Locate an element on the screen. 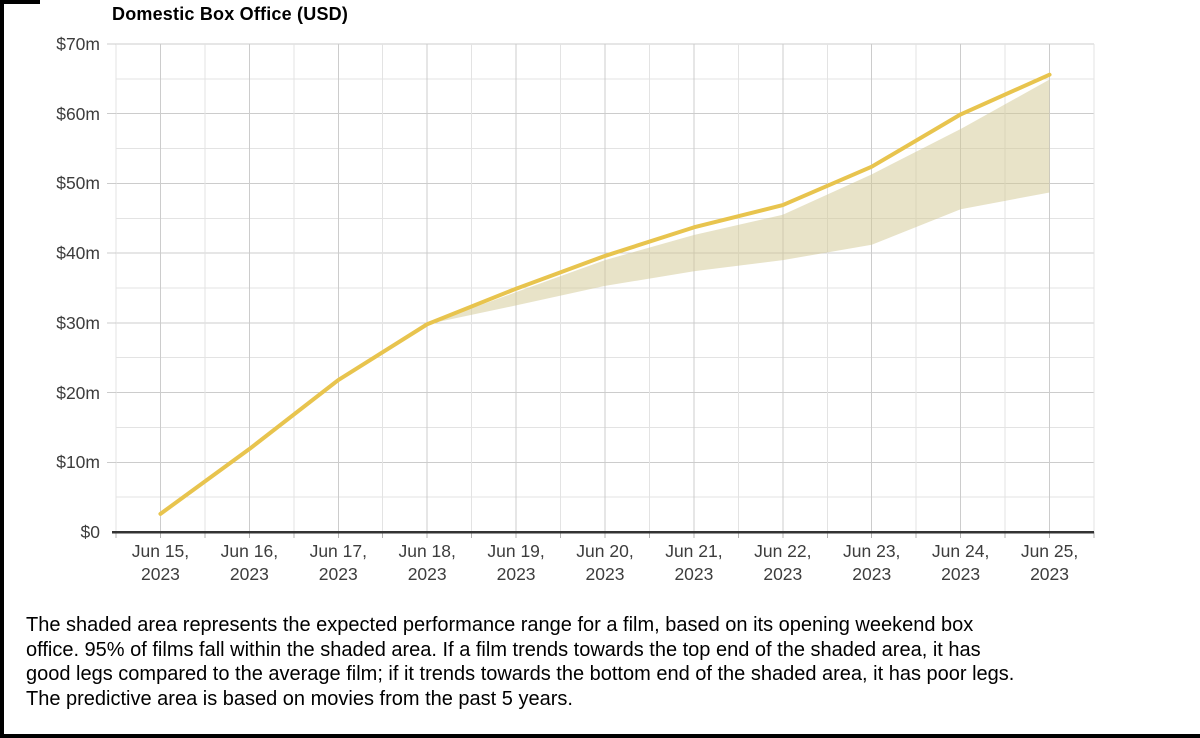  y-axis-label: $40m is located at coordinates (78, 253).